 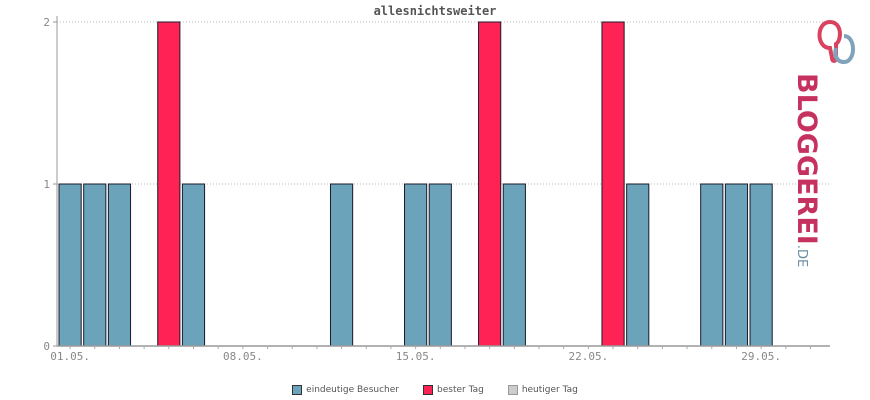 What do you see at coordinates (806, 170) in the screenshot?
I see `logo-text: BLOGGEREI.DE` at bounding box center [806, 170].